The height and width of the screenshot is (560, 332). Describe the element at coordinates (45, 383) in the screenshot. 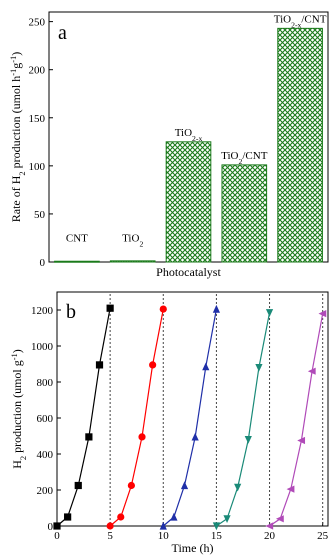

I see `y-tick-label: 800` at that location.